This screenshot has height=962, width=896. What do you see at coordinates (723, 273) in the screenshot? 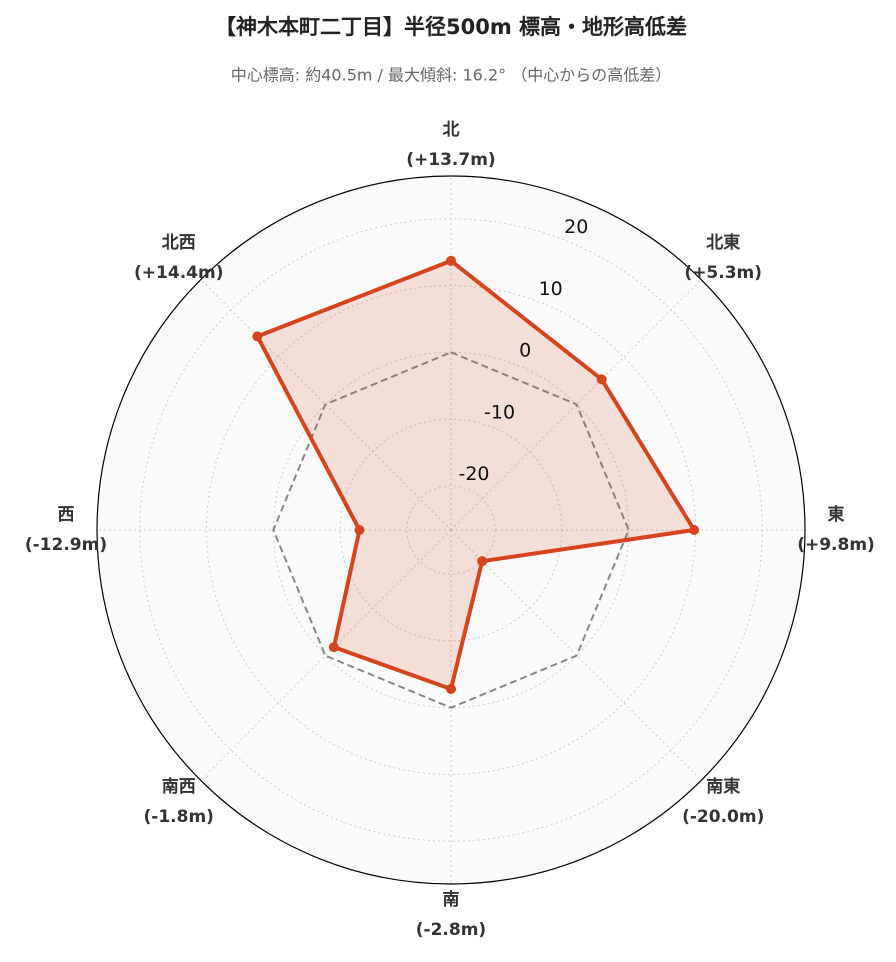
I see `value-label: (+5.3m)` at bounding box center [723, 273].